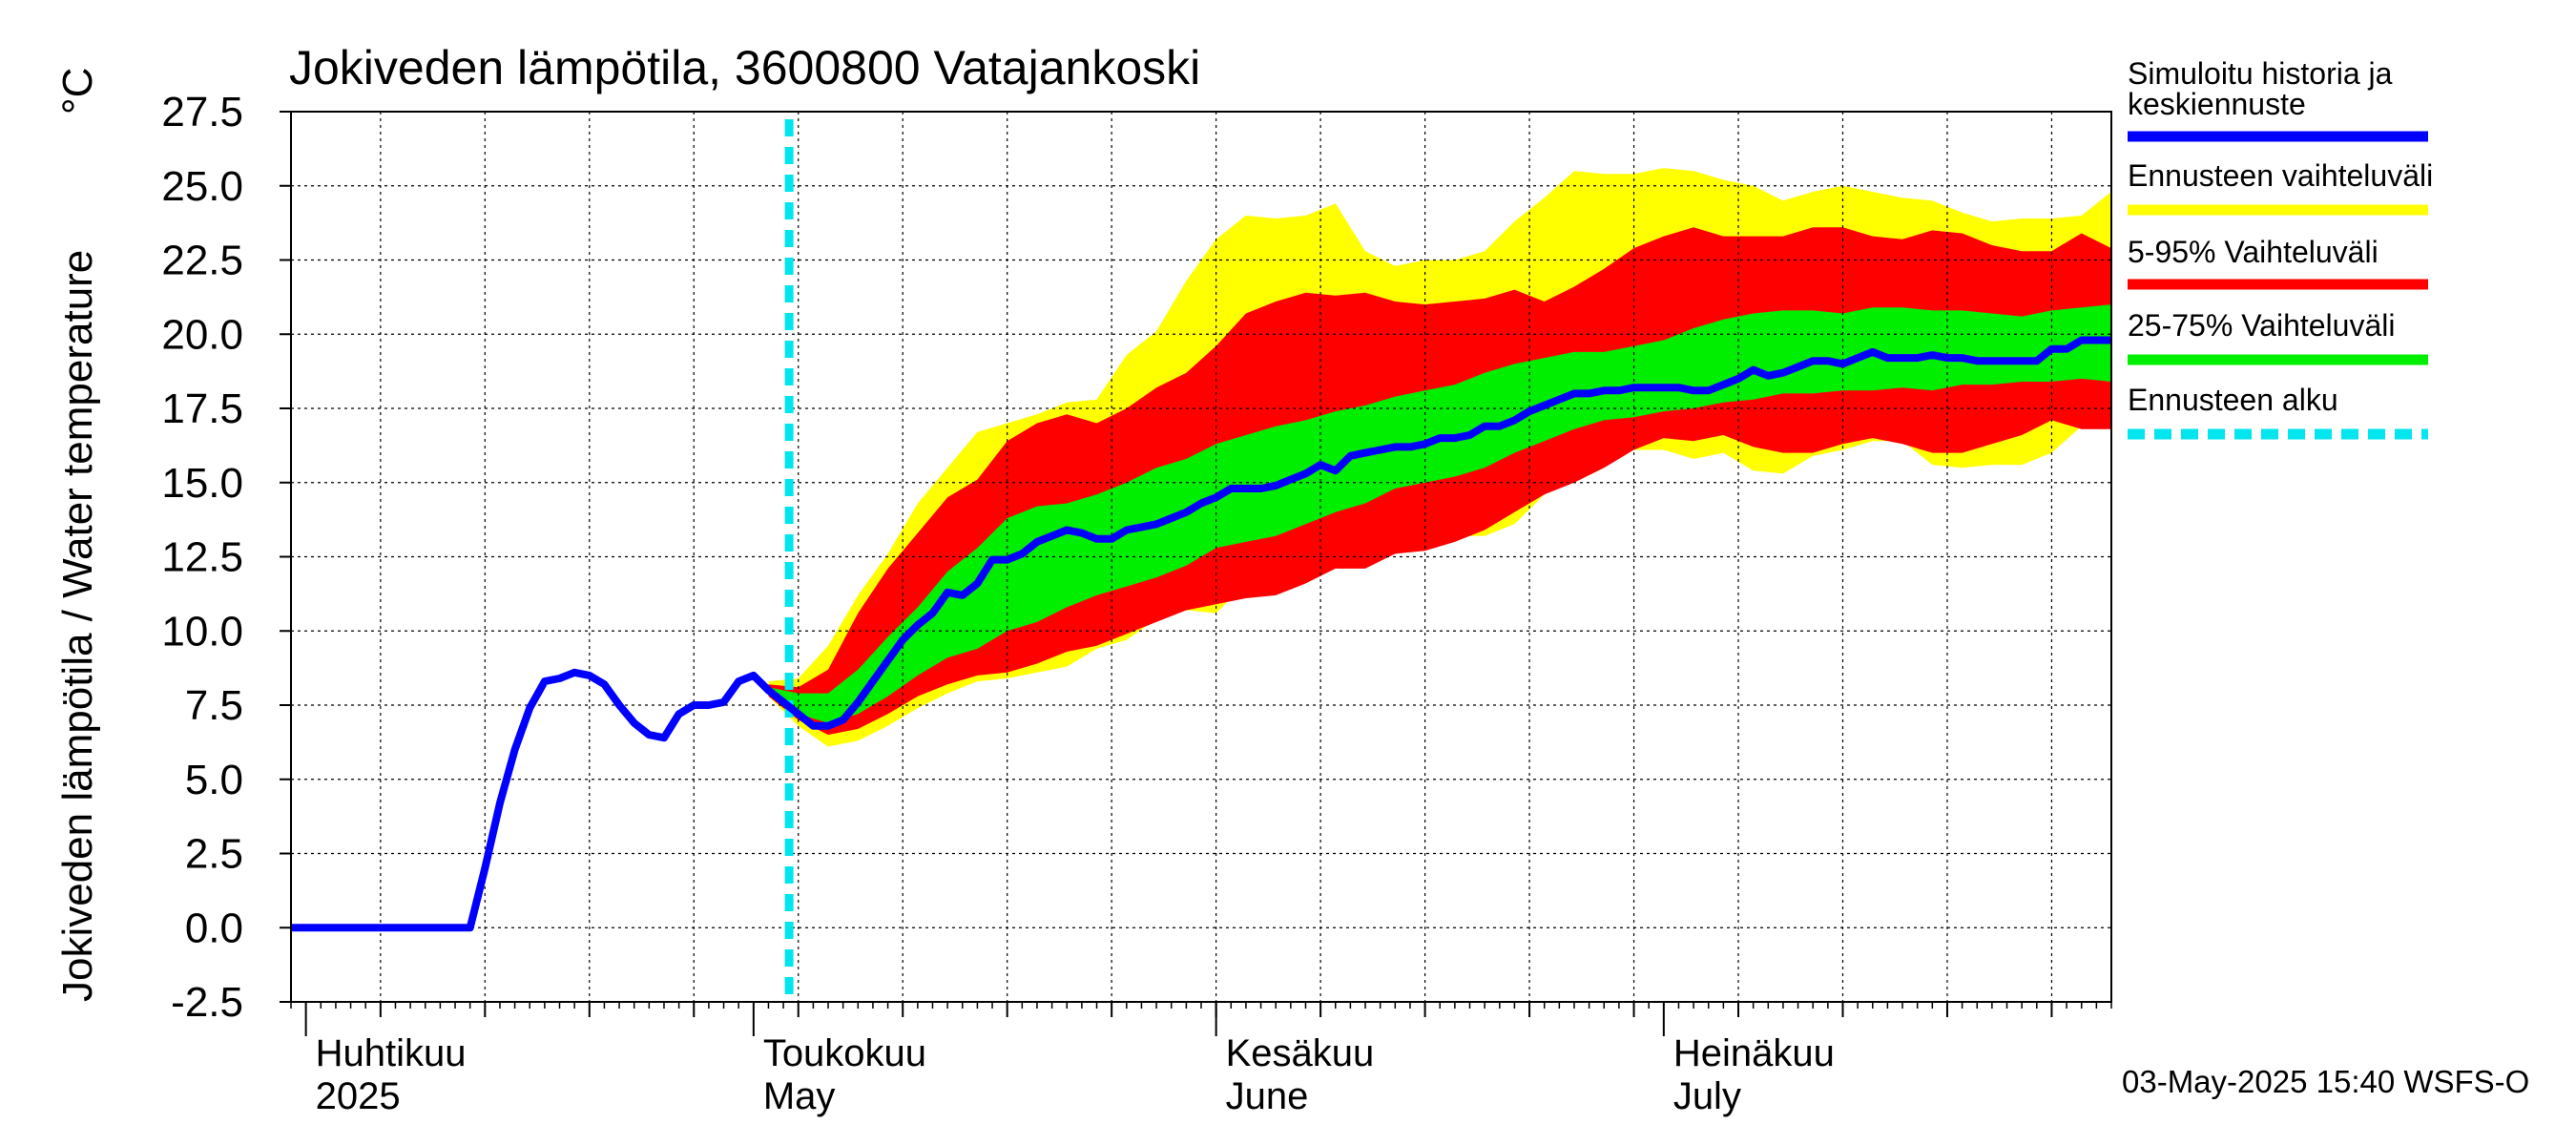 This screenshot has width=2576, height=1145. Describe the element at coordinates (214, 706) in the screenshot. I see `y-tick-label: 7.5` at that location.